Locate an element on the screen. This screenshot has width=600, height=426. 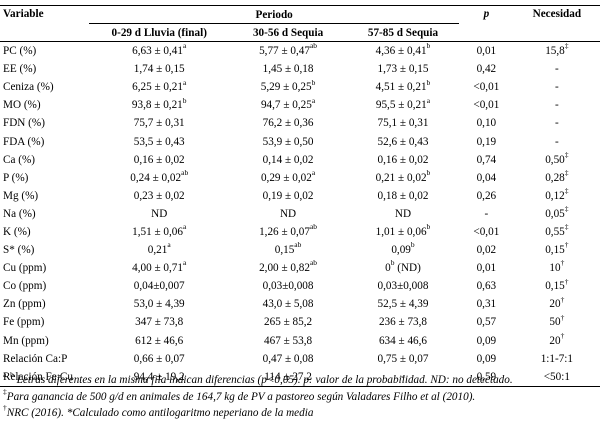
cell-period-2-value: 53,9 ± 0,50 is located at coordinates (288, 141).